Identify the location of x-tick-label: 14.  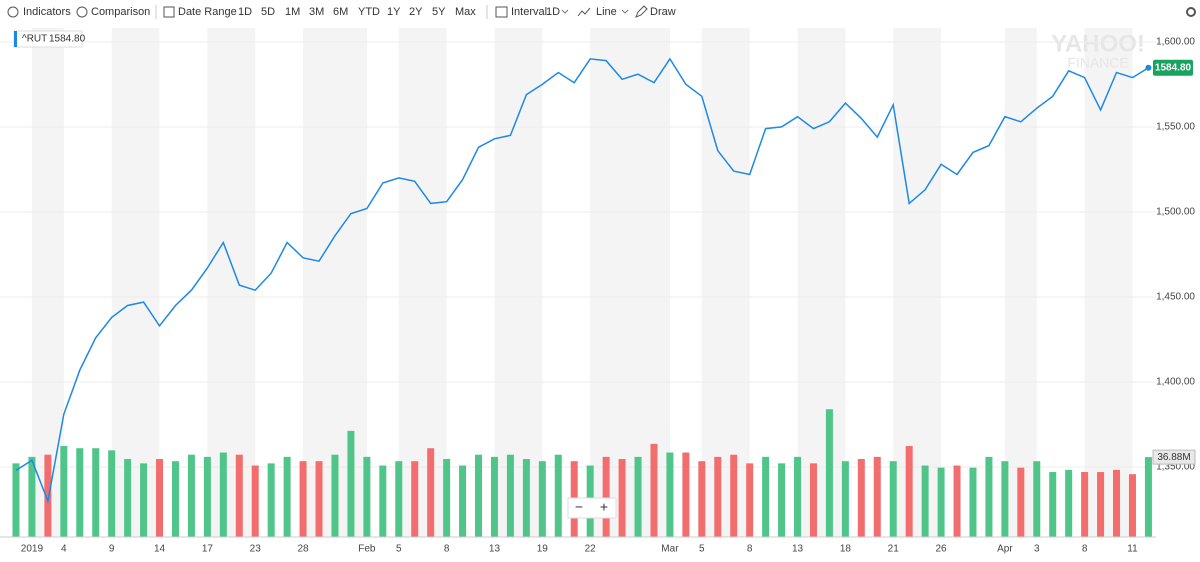
(160, 549).